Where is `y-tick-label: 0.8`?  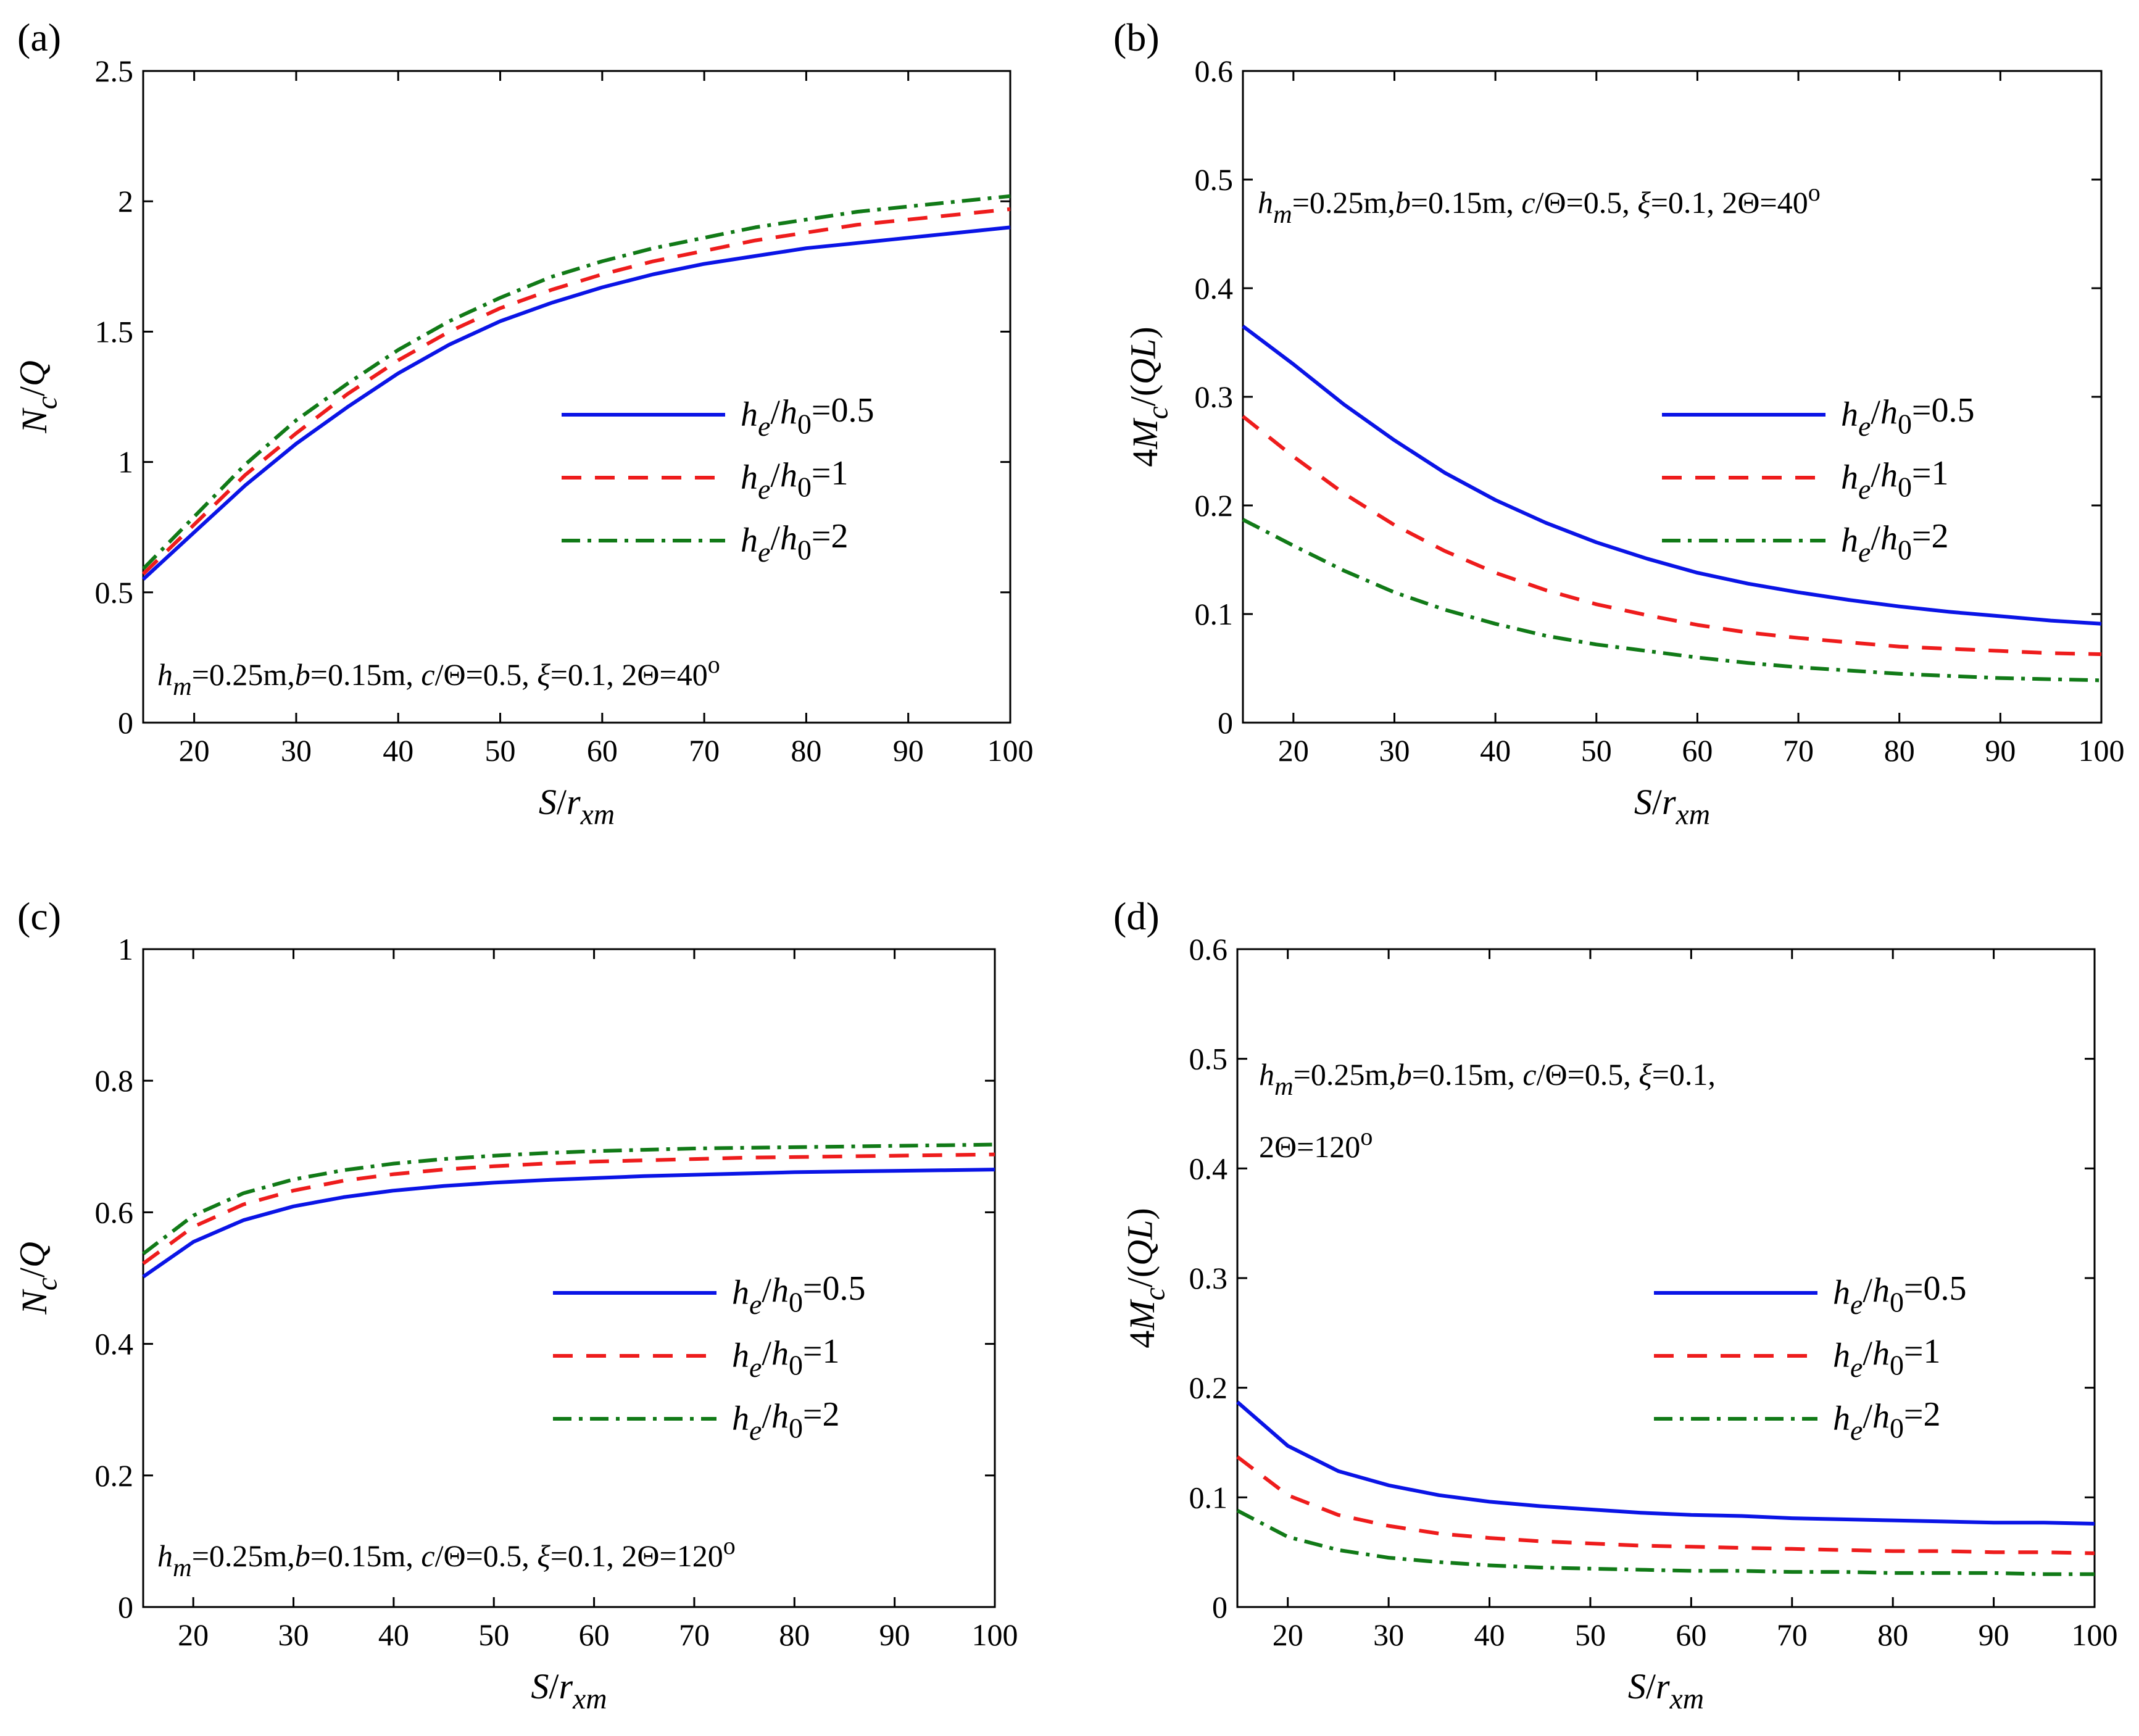 y-tick-label: 0.8 is located at coordinates (115, 1080).